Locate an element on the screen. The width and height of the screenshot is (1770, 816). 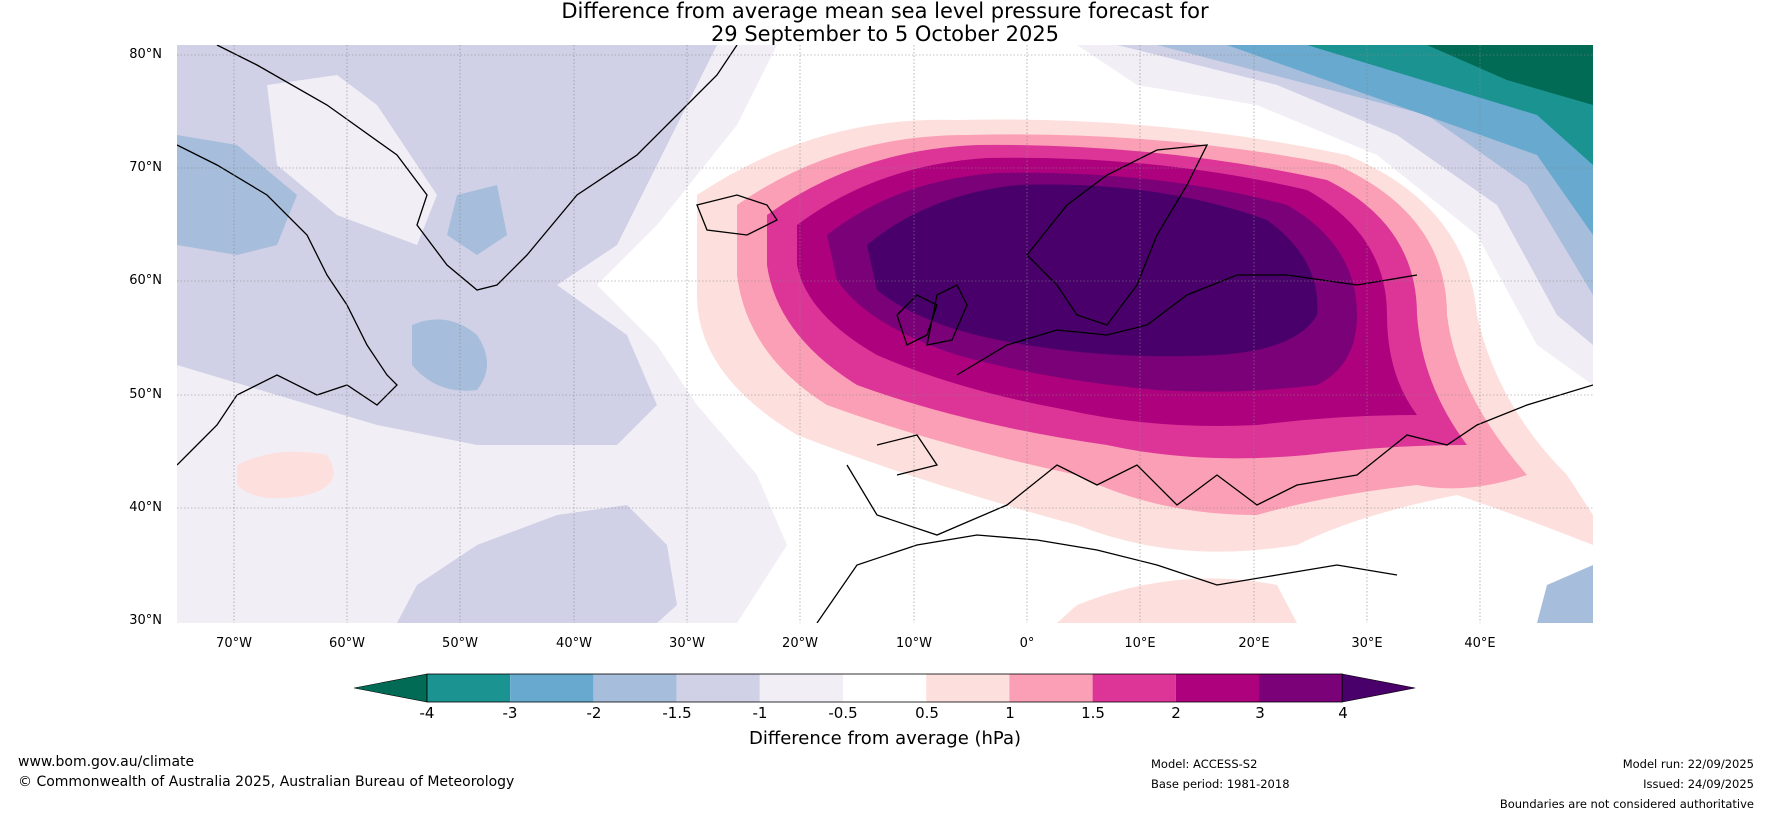
lon-label: 30°W is located at coordinates (687, 643).